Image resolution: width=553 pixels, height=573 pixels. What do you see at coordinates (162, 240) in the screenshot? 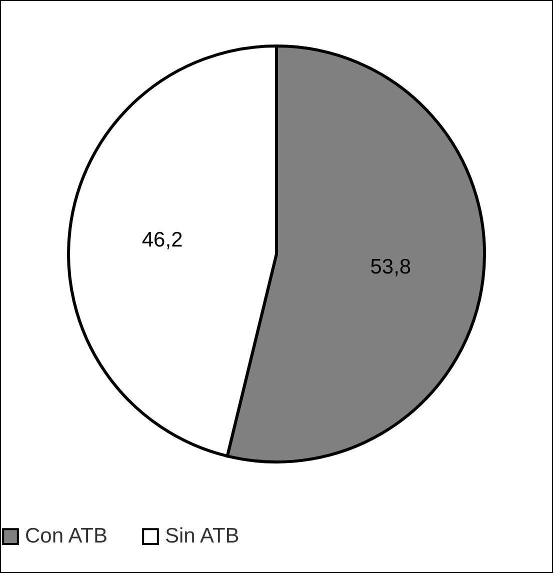
I see `data-label: 46,2` at bounding box center [162, 240].